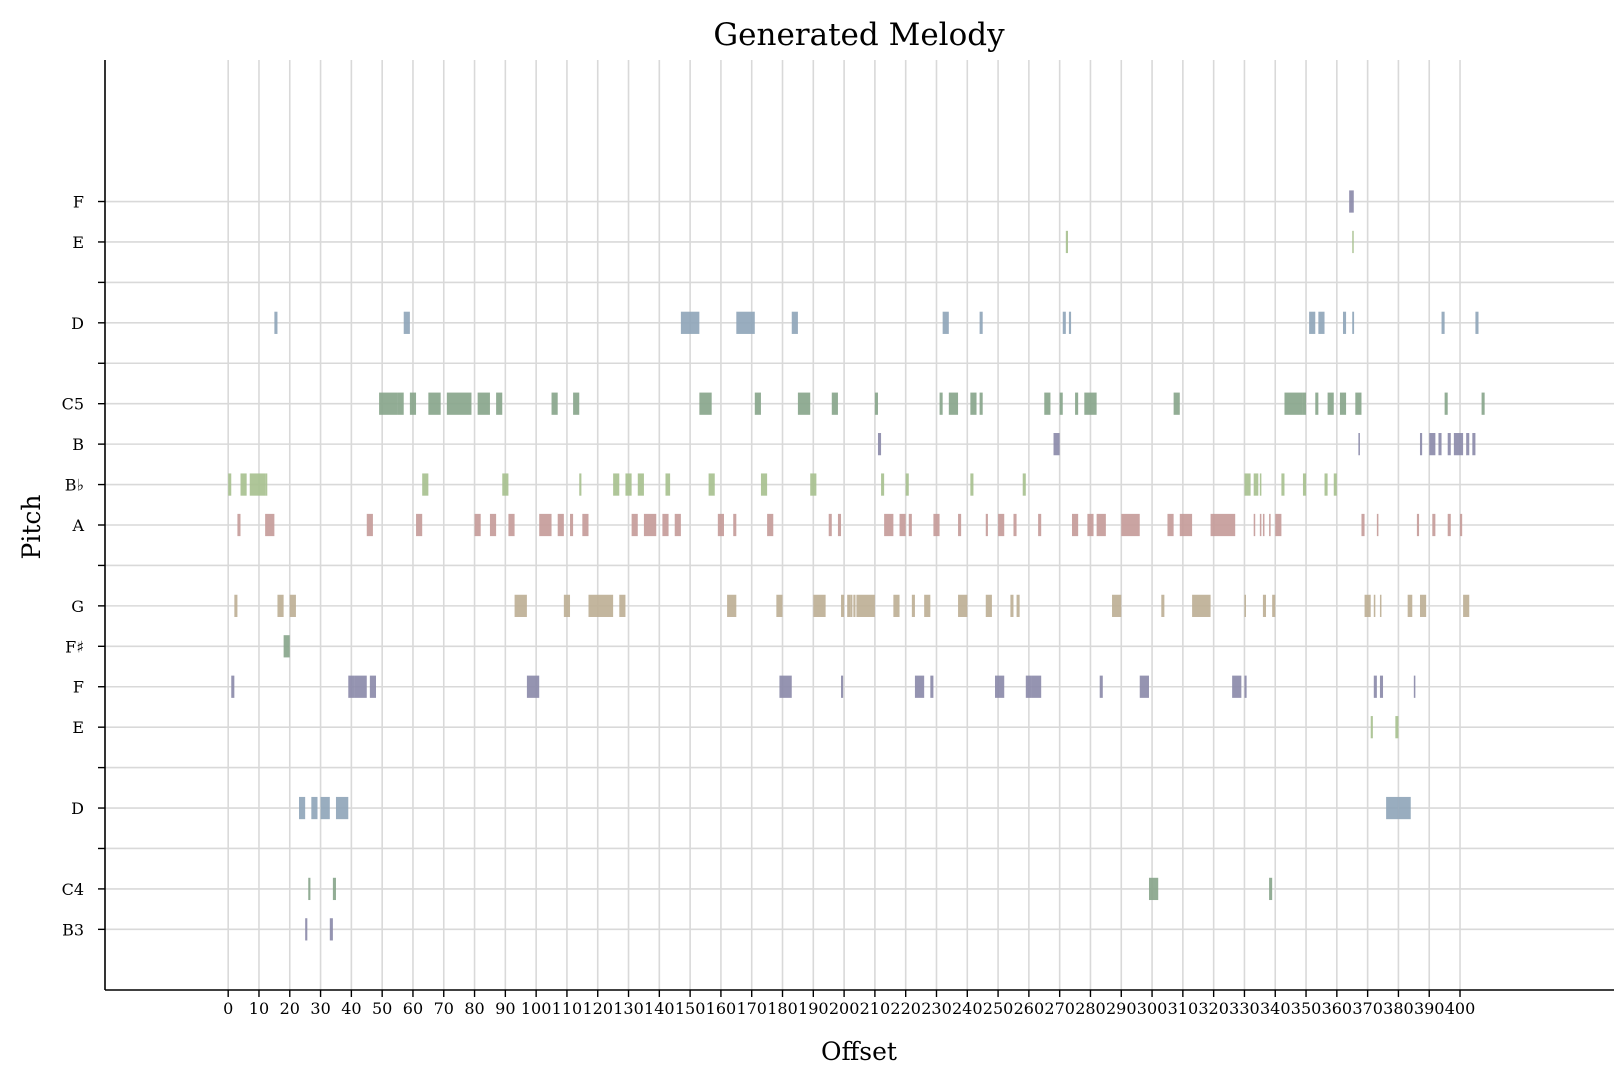 Image resolution: width=1624 pixels, height=1081 pixels. Describe the element at coordinates (875, 1008) in the screenshot. I see `x-tick-label: 210` at that location.